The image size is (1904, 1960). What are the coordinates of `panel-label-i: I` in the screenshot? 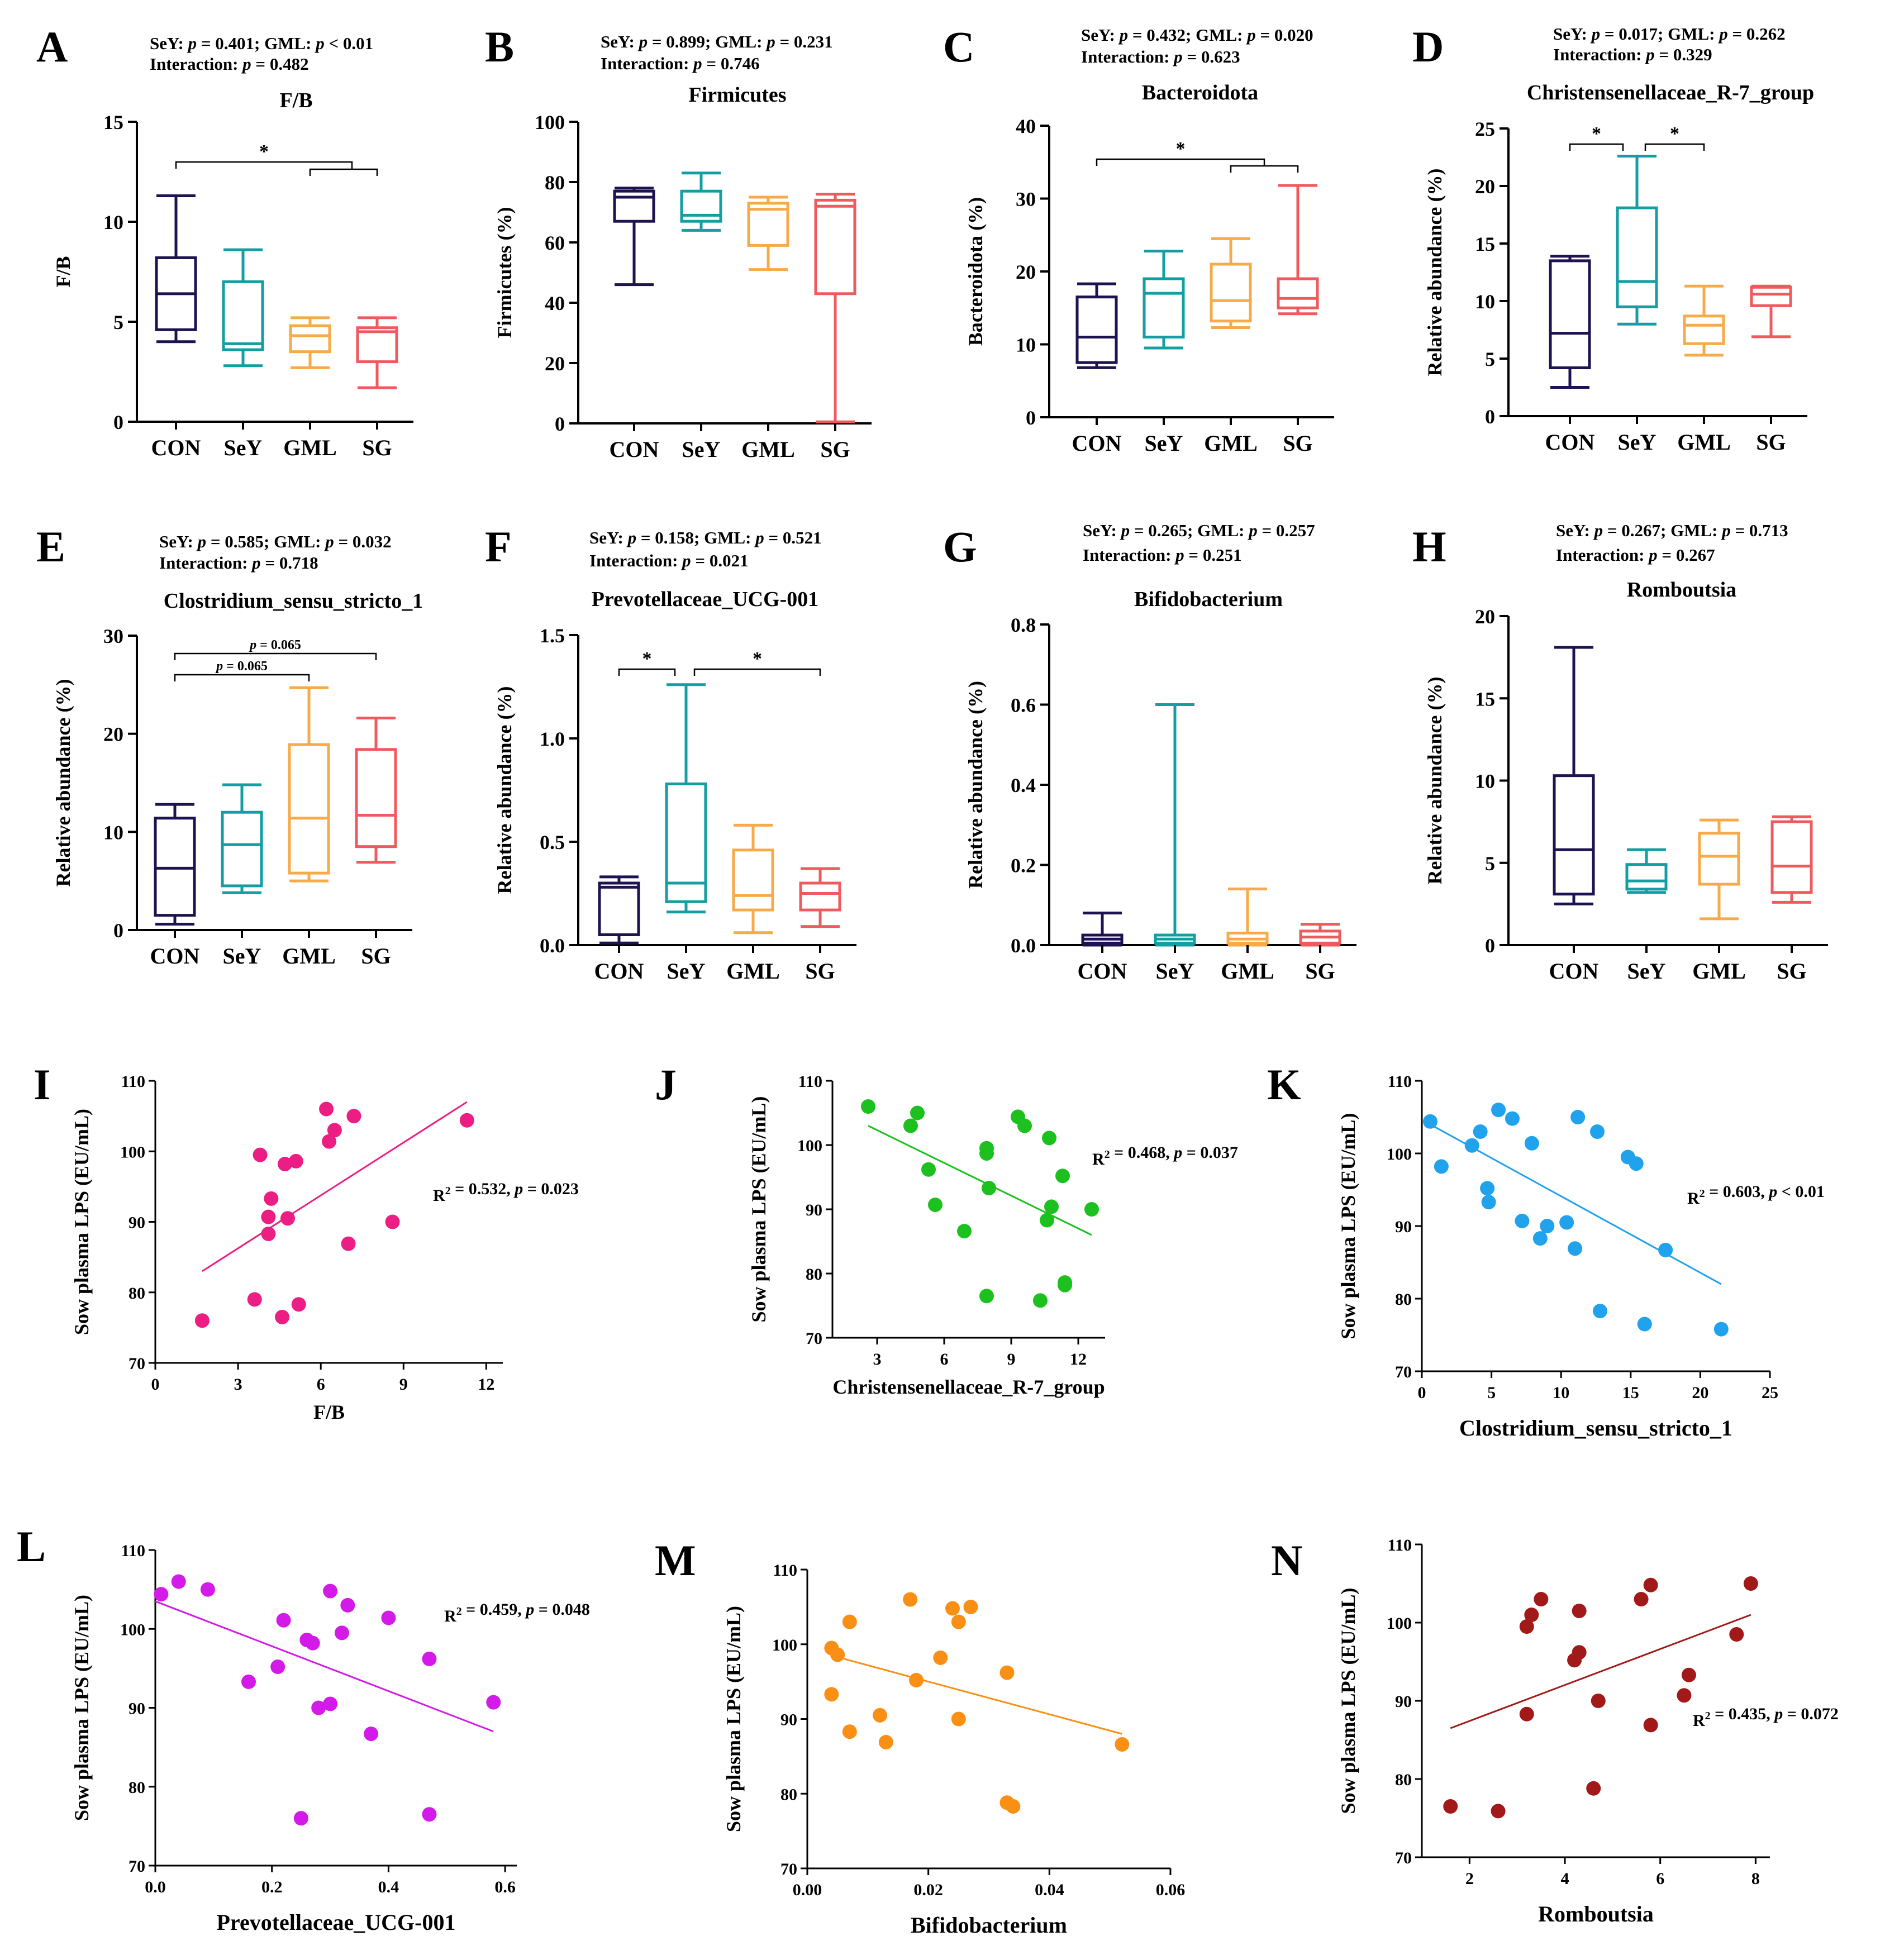 It's located at (42, 1084).